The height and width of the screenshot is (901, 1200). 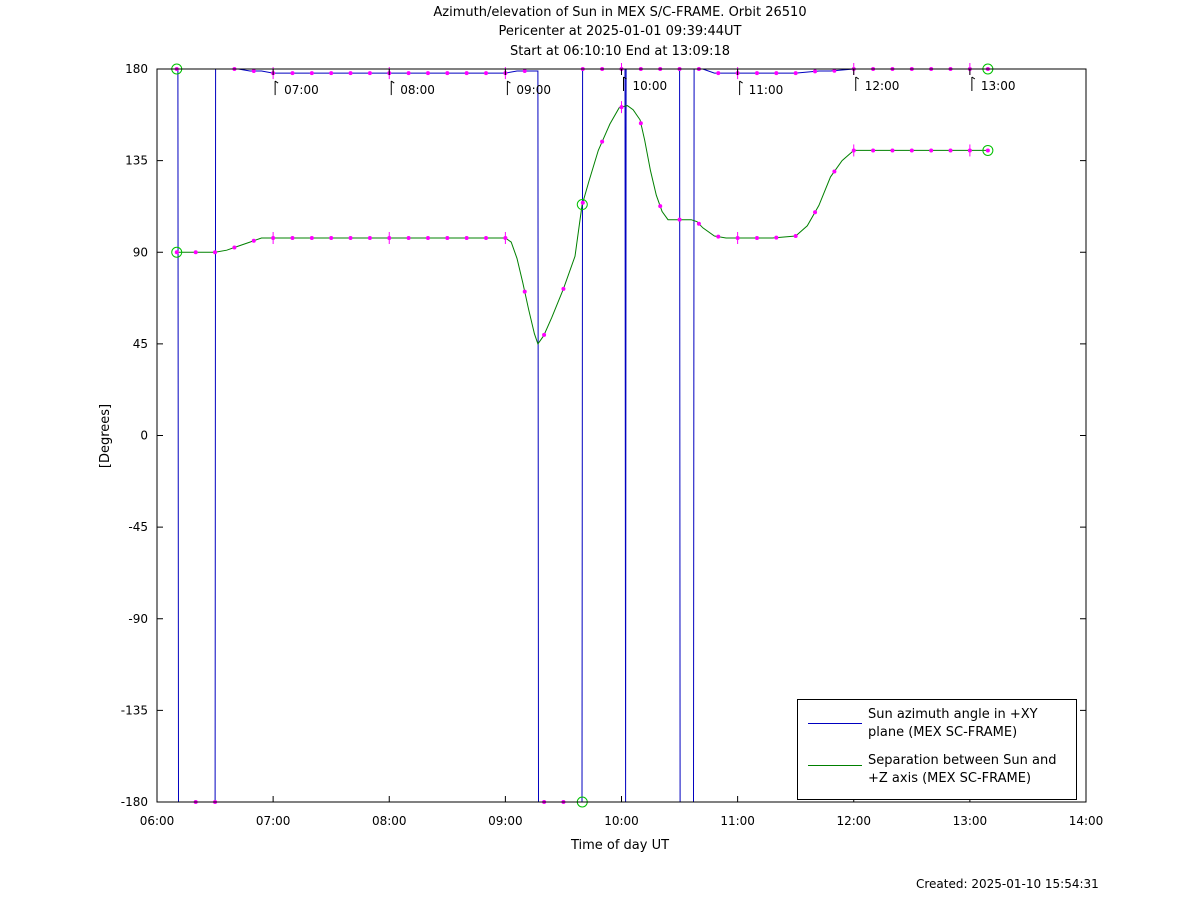 I want to click on legend-label-azimuth-line2: plane (MEX SC-FRAME), so click(x=943, y=732).